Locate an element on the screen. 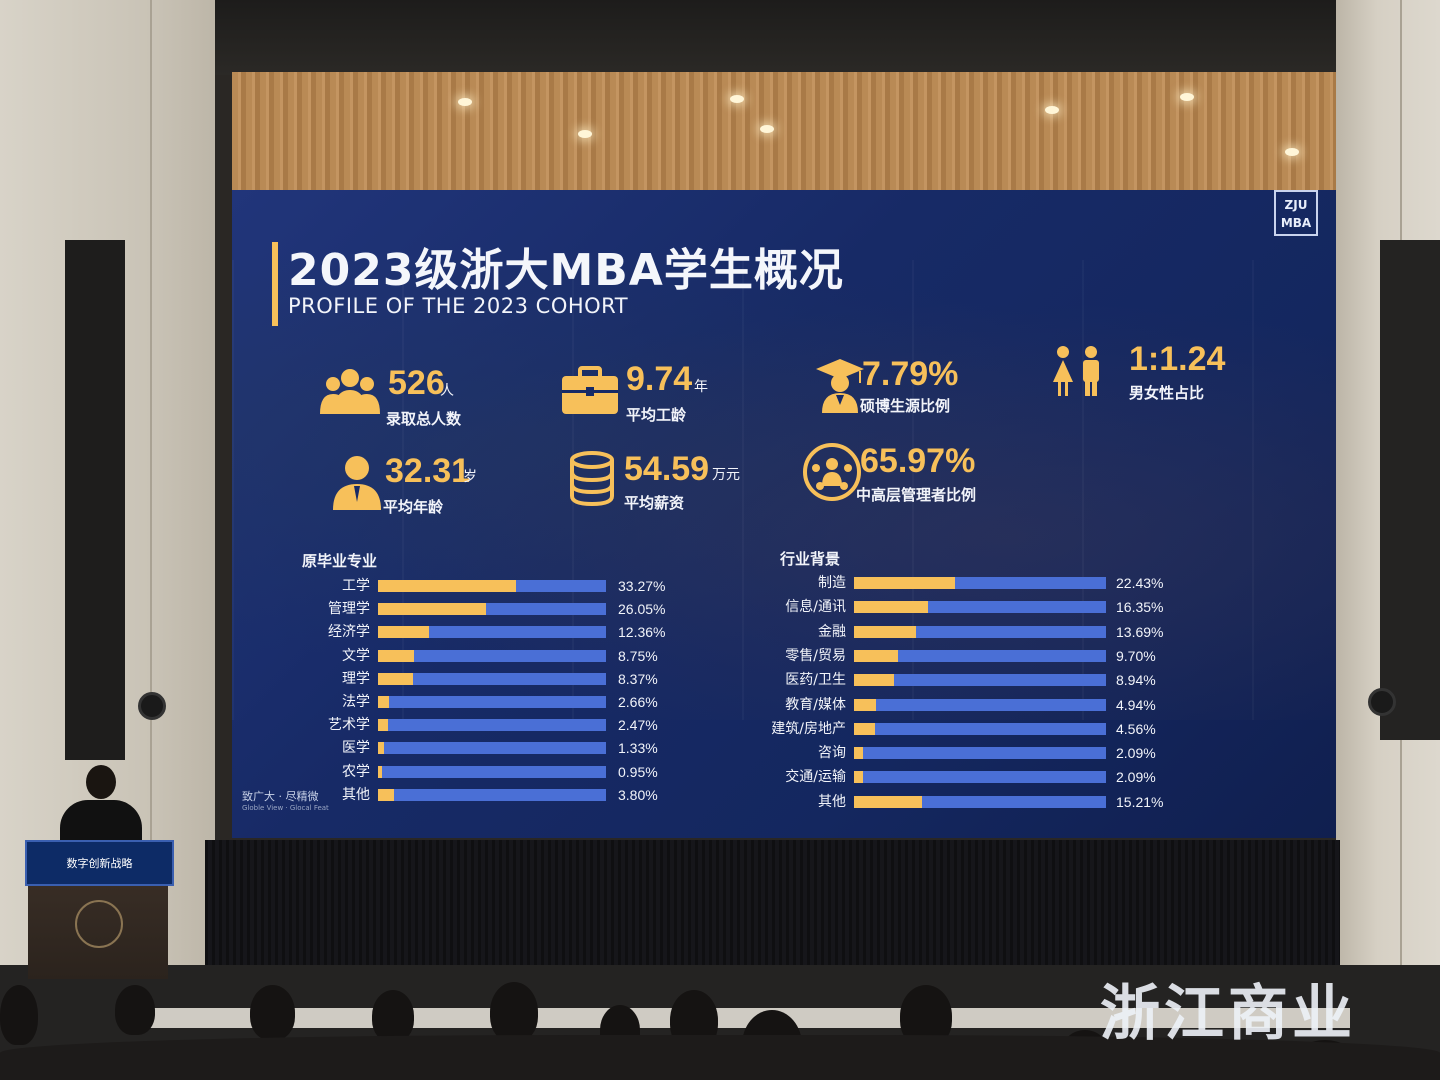  audience-head is located at coordinates (393, 1016).